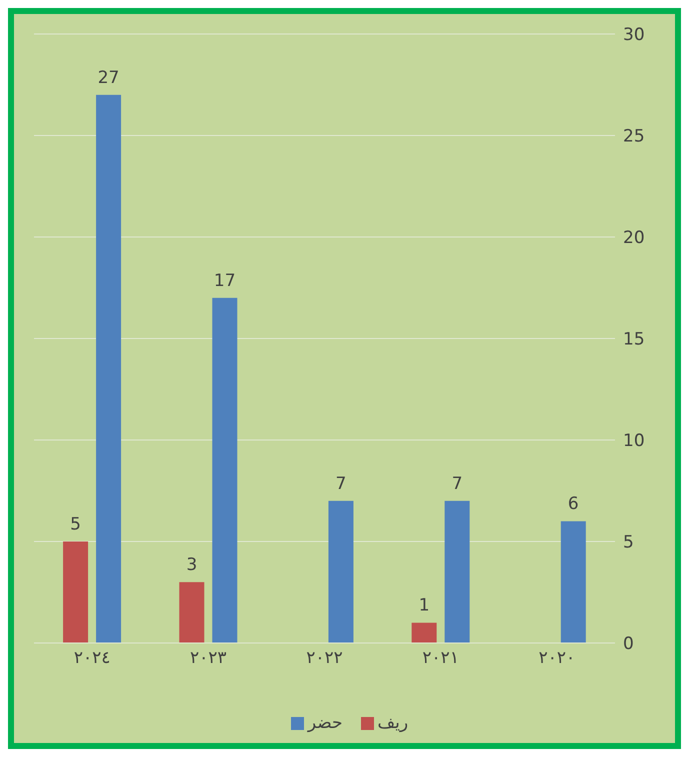  What do you see at coordinates (208, 658) in the screenshot?
I see `x-tick-label: ٢٠٢٣` at bounding box center [208, 658].